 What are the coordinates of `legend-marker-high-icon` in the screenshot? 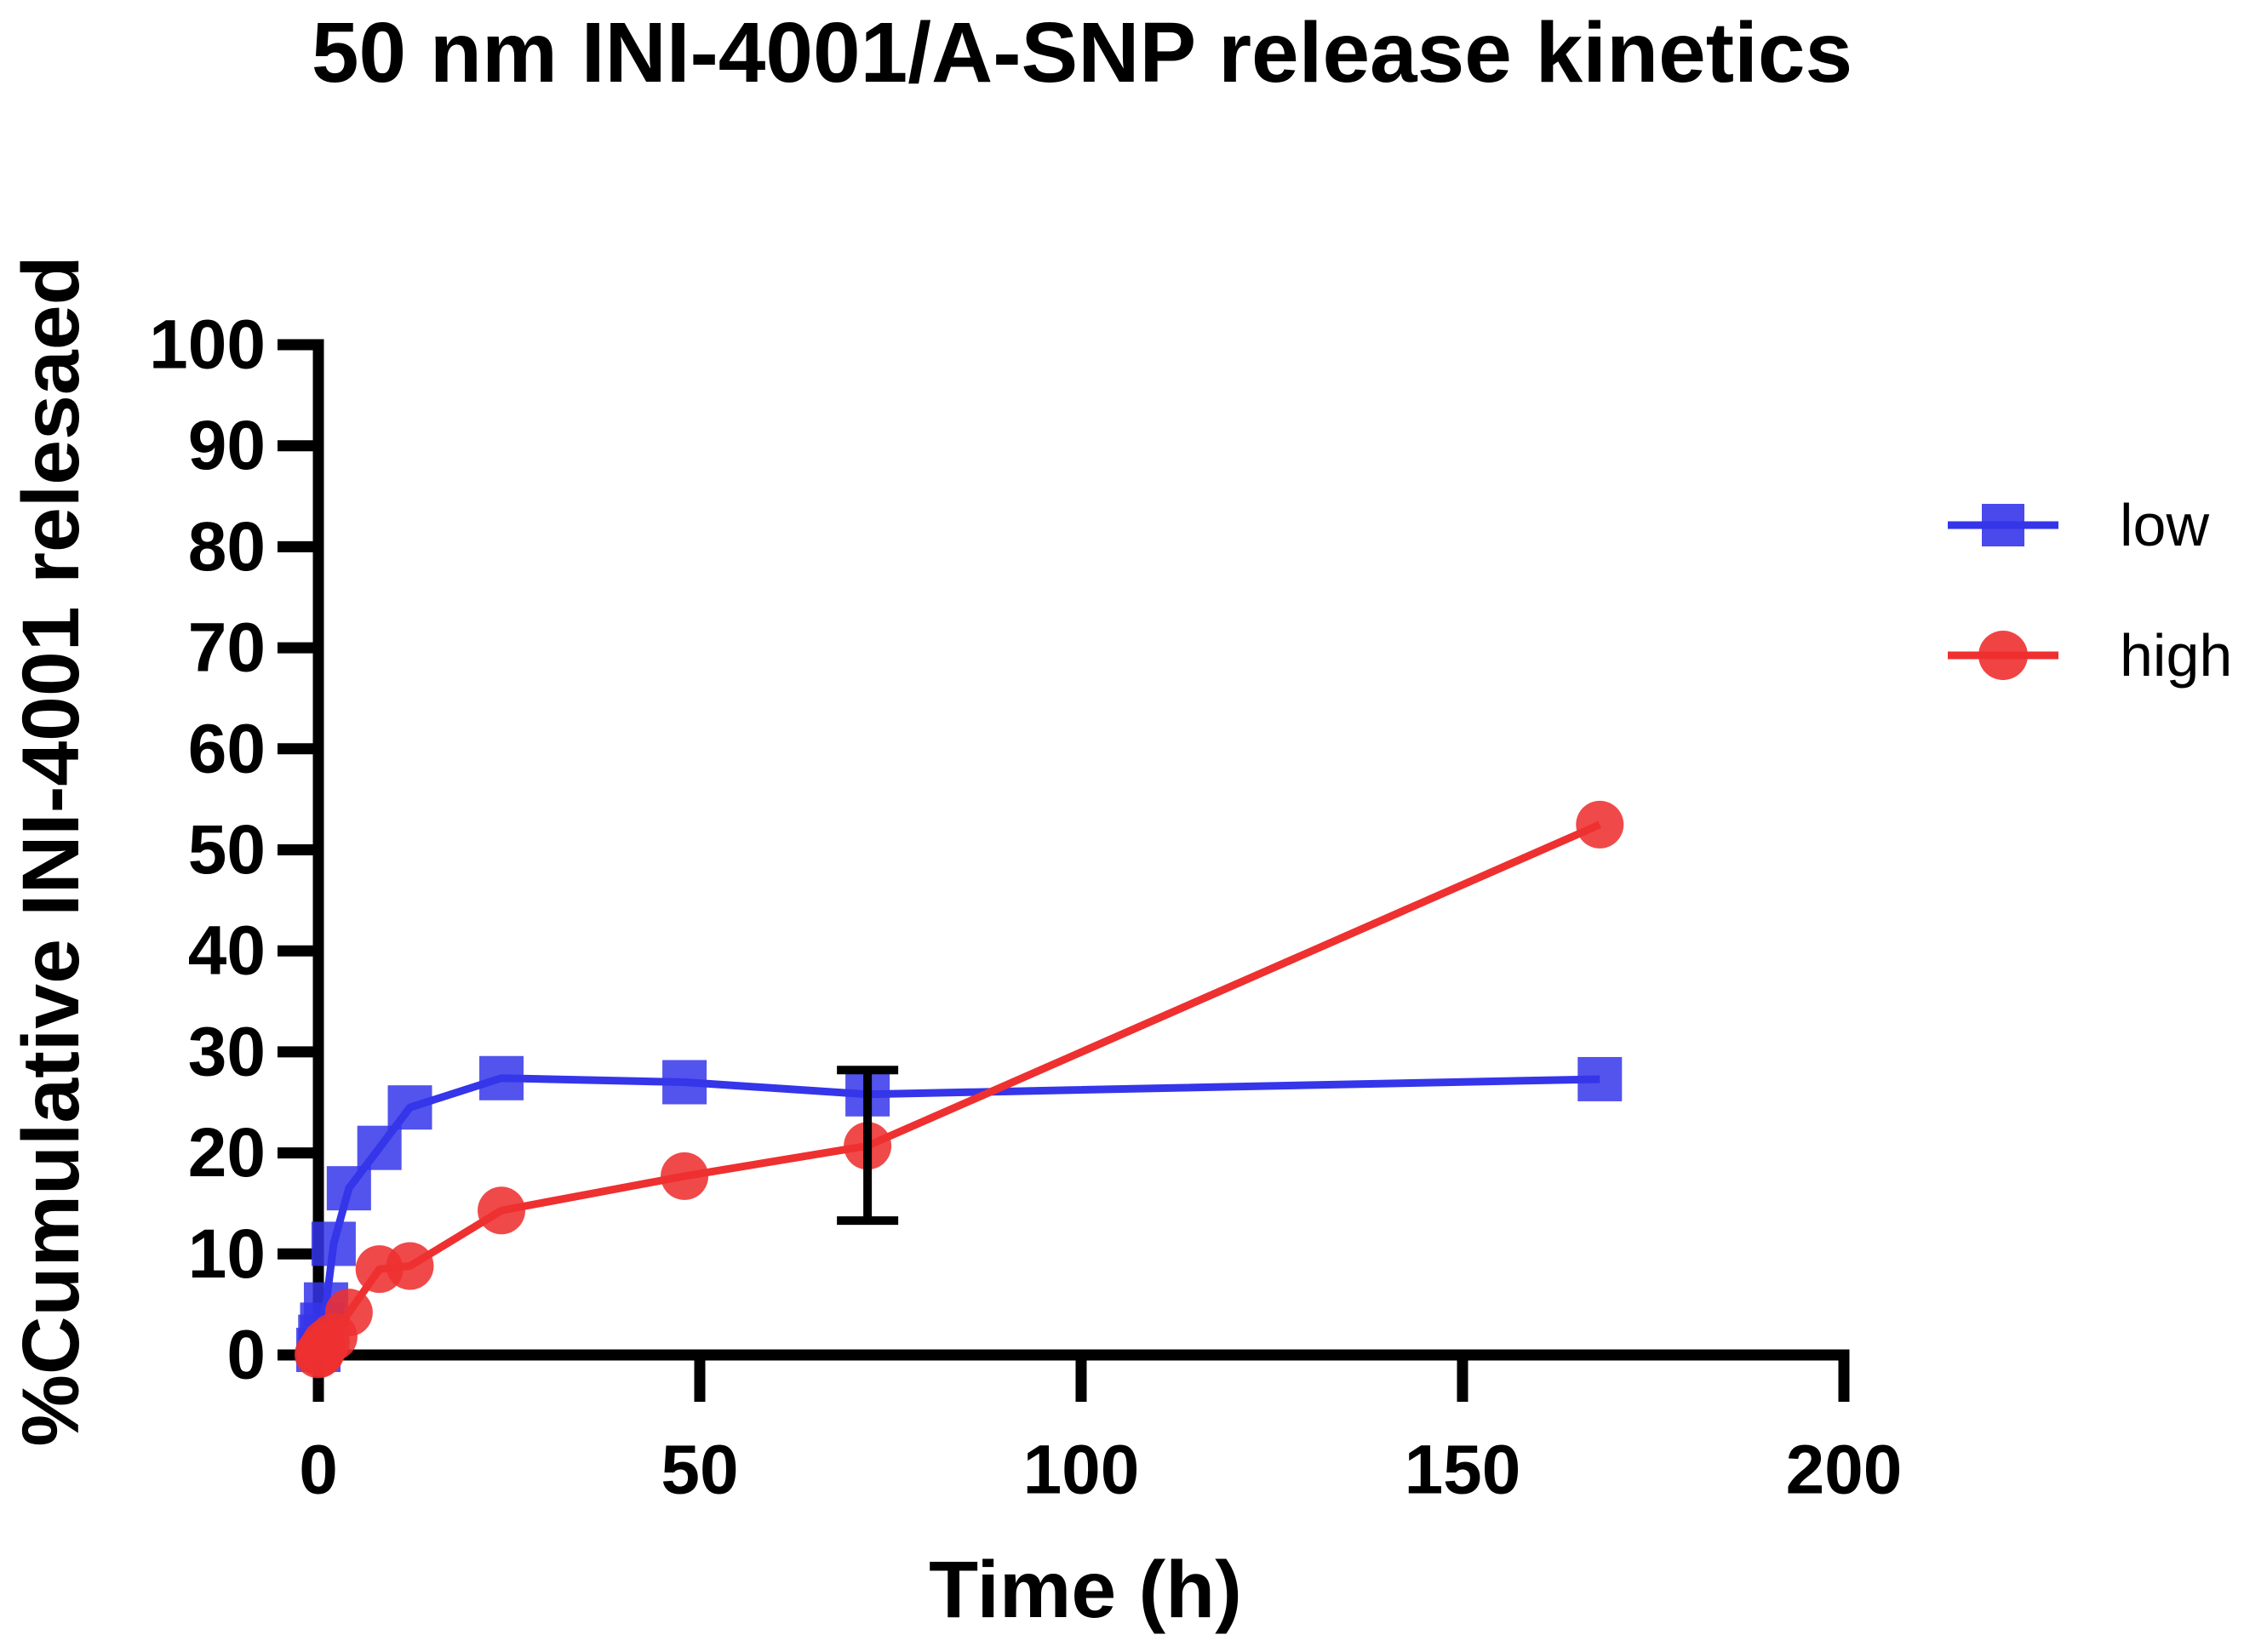 It's located at (2003, 656).